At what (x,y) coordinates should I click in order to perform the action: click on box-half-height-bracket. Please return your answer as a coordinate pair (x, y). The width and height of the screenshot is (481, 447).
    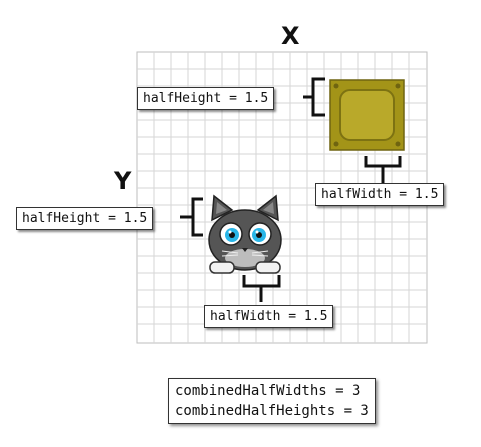
    Looking at the image, I should click on (314, 97).